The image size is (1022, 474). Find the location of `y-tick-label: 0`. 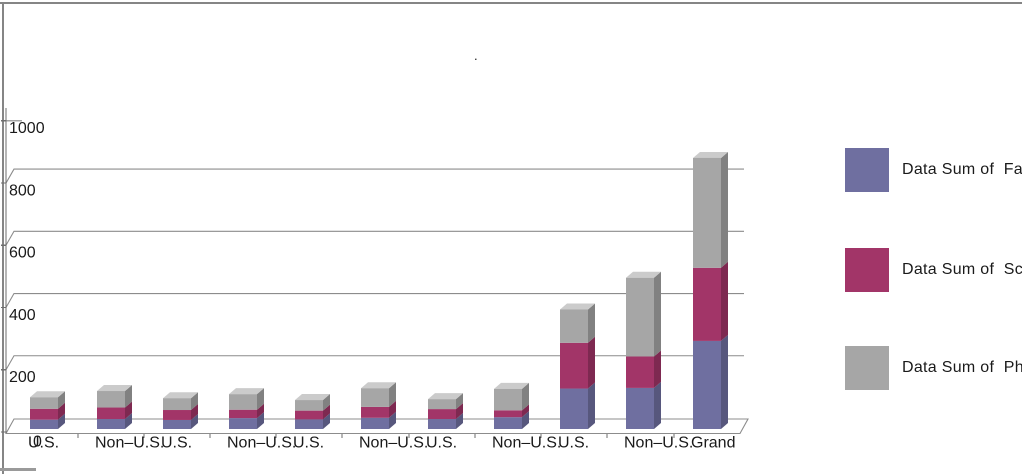

y-tick-label: 0 is located at coordinates (37, 441).